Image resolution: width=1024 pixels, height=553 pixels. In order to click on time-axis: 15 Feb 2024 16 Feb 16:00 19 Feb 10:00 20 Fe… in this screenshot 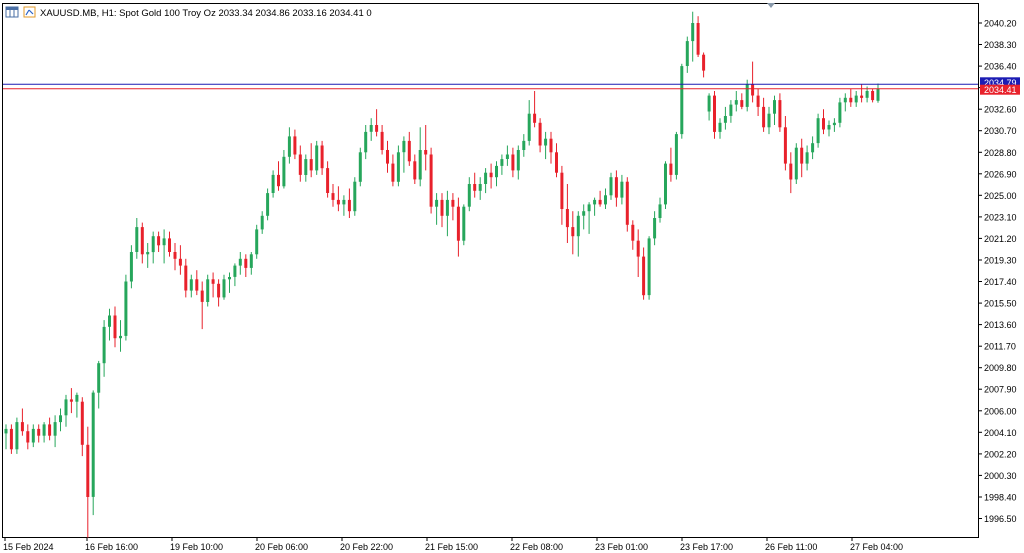, I will do `click(453, 544)`.